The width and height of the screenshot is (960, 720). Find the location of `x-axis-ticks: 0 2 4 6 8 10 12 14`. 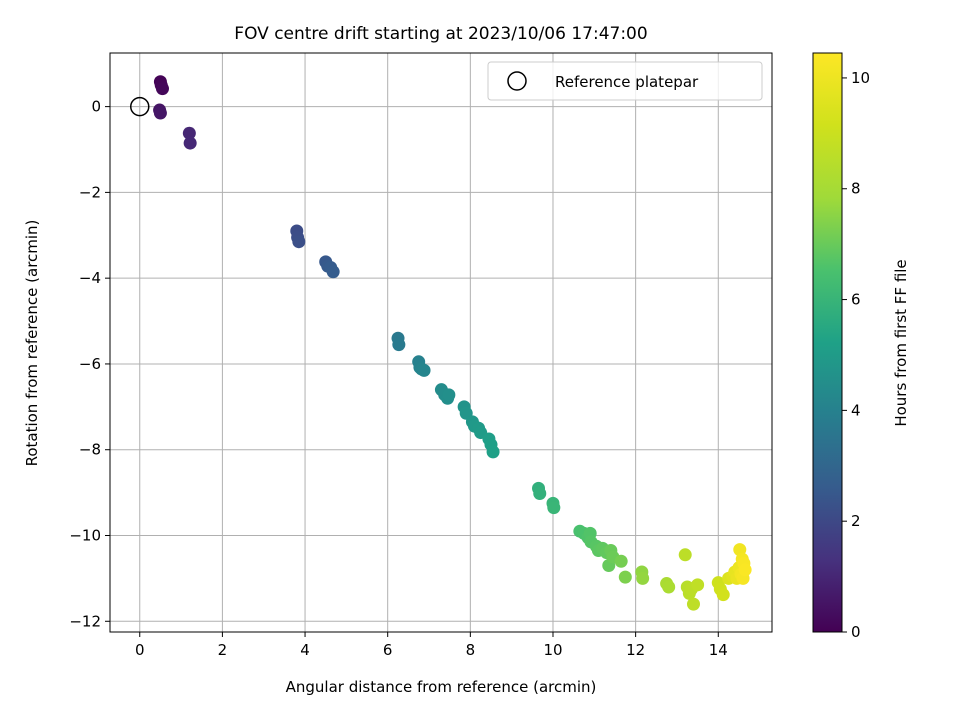

x-axis-ticks: 0 2 4 6 8 10 12 14 is located at coordinates (431, 645).